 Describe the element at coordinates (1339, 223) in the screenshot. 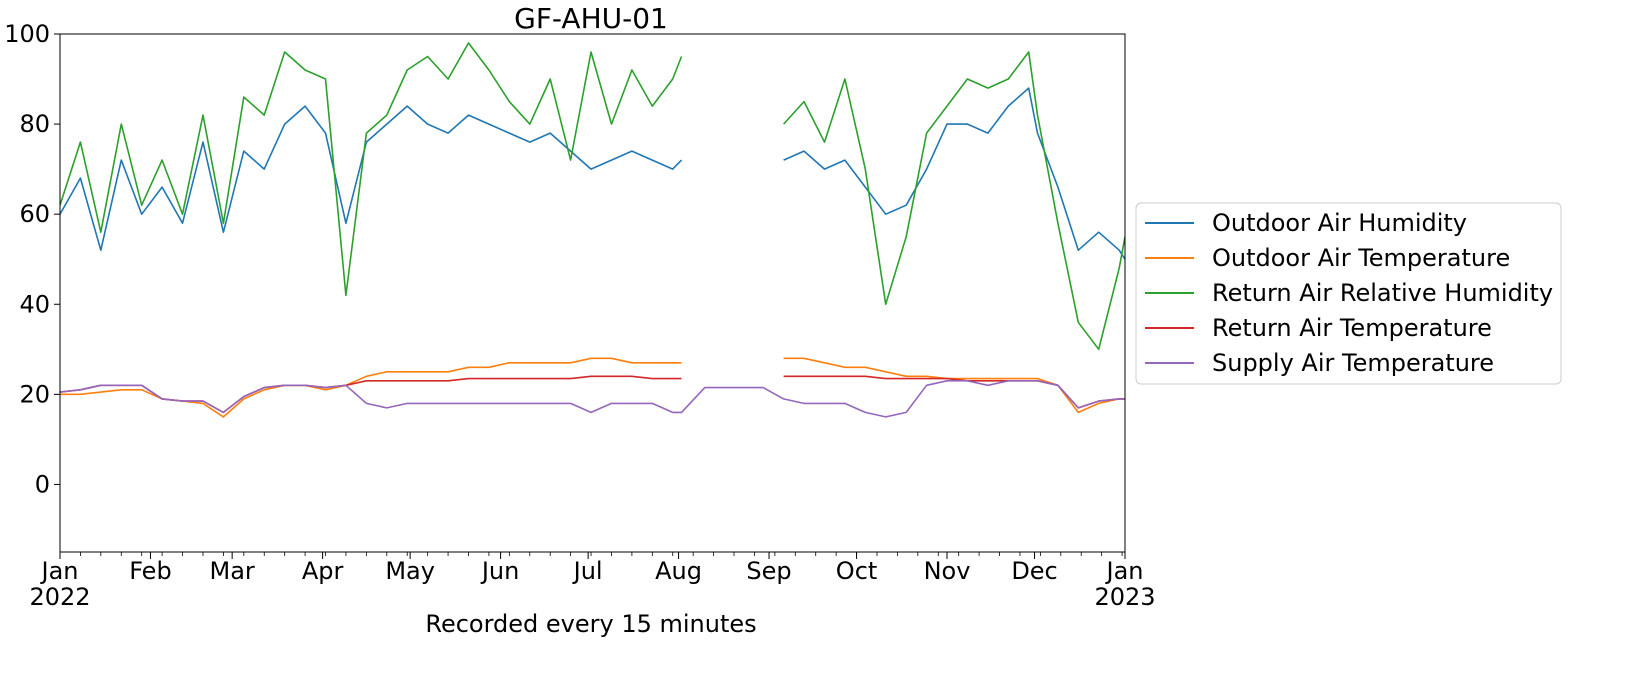

I see `legend-label: Outdoor Air Humidity` at that location.